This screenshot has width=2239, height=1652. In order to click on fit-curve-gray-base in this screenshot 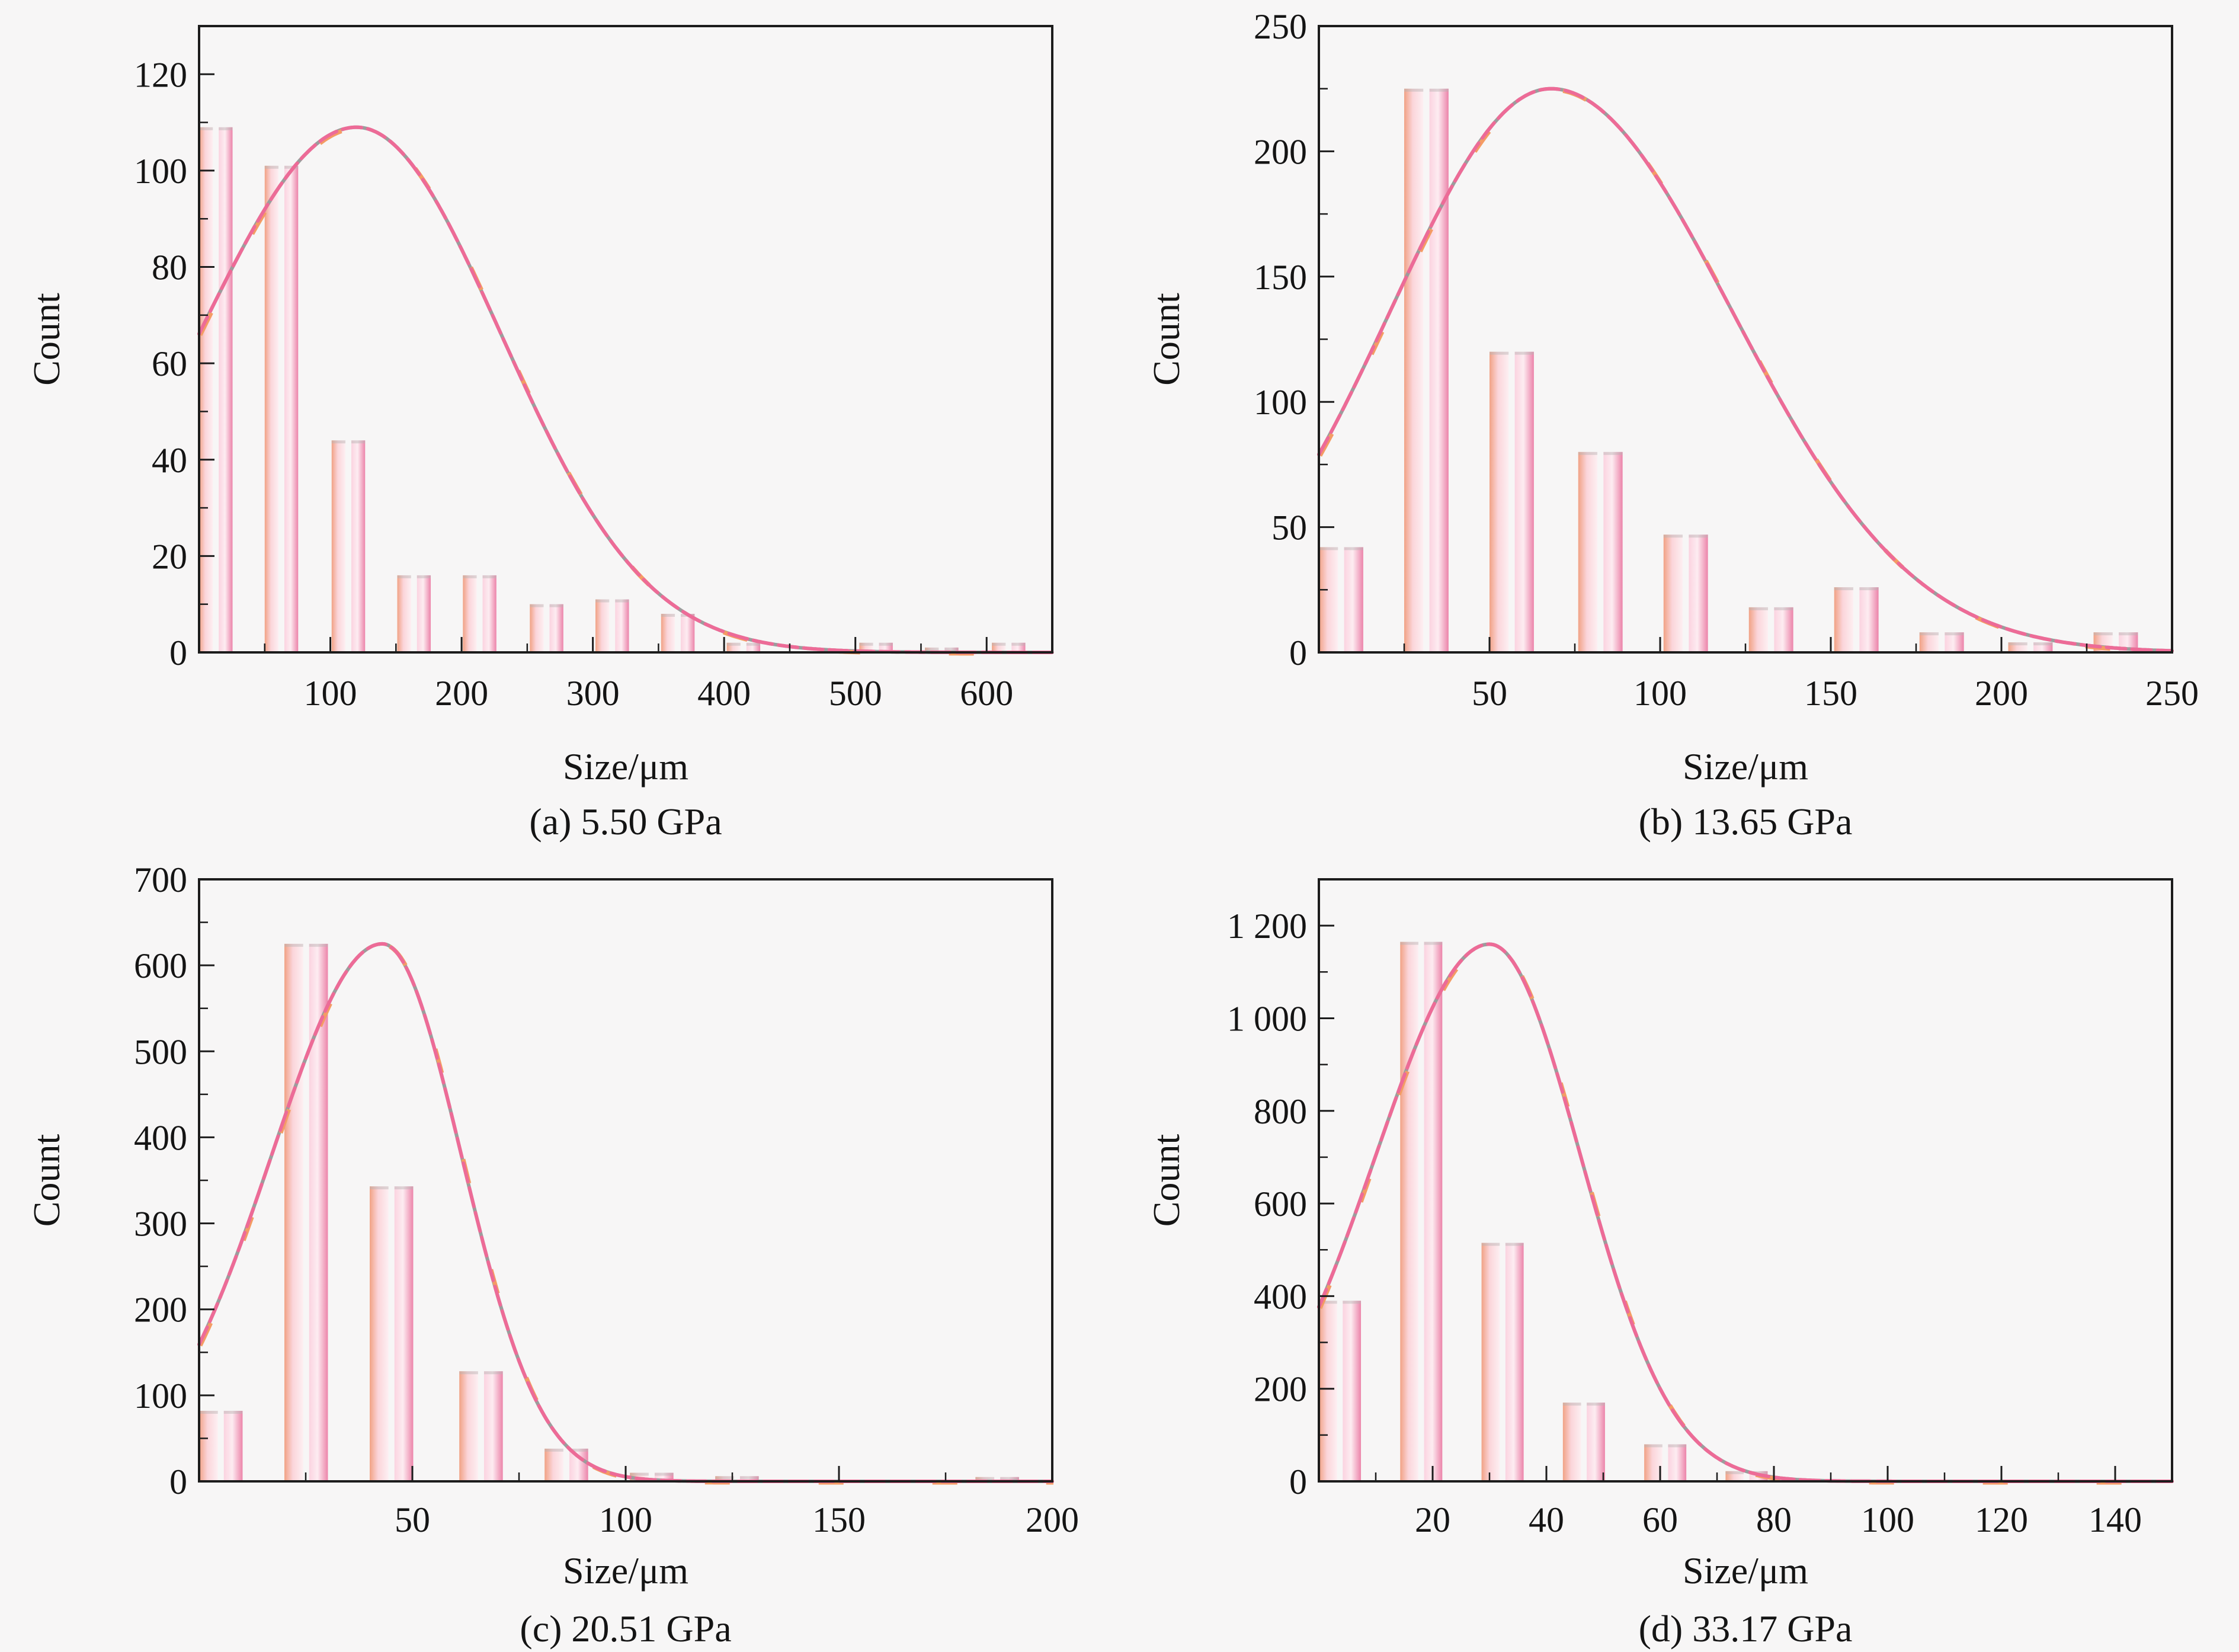, I will do `click(1744, 1212)`.